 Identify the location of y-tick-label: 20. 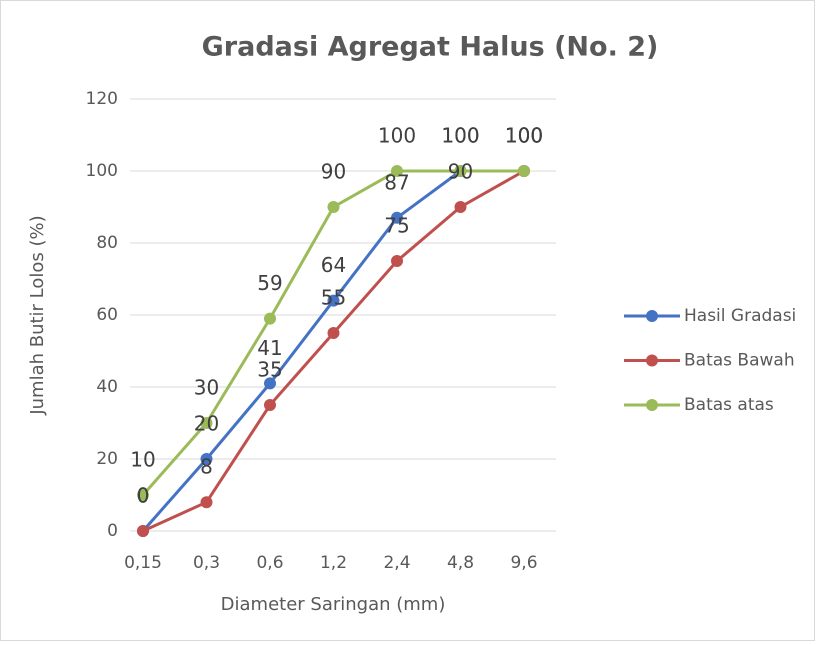
(107, 459).